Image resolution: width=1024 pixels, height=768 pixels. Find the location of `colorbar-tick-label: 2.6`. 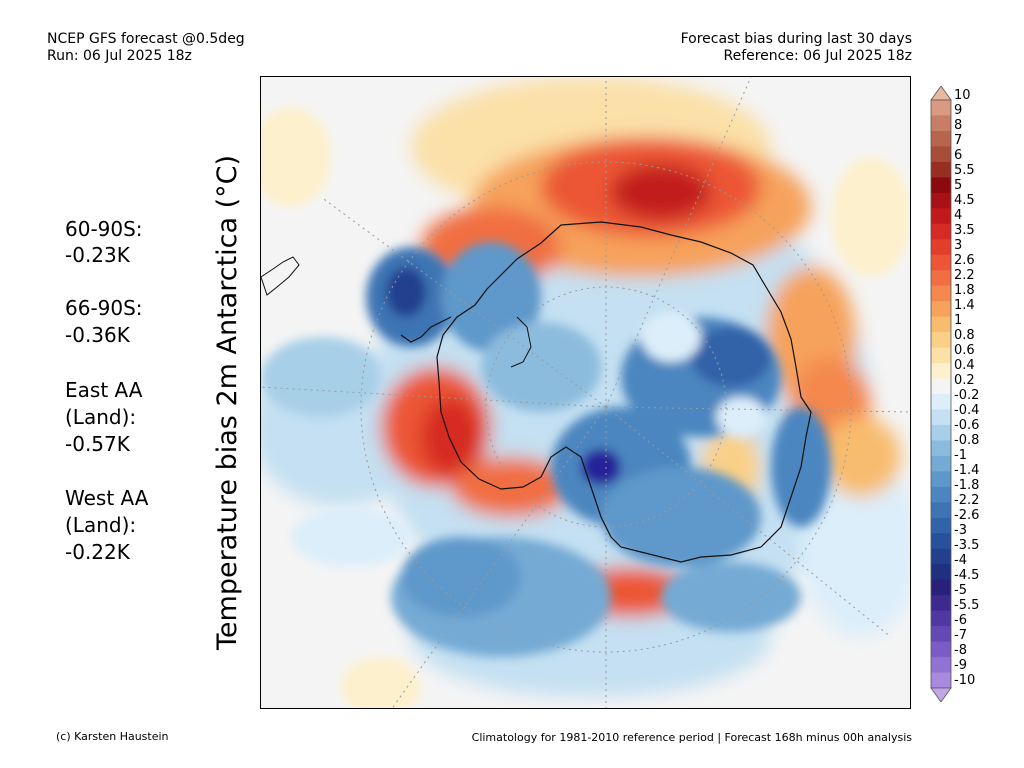

colorbar-tick-label: 2.6 is located at coordinates (964, 260).